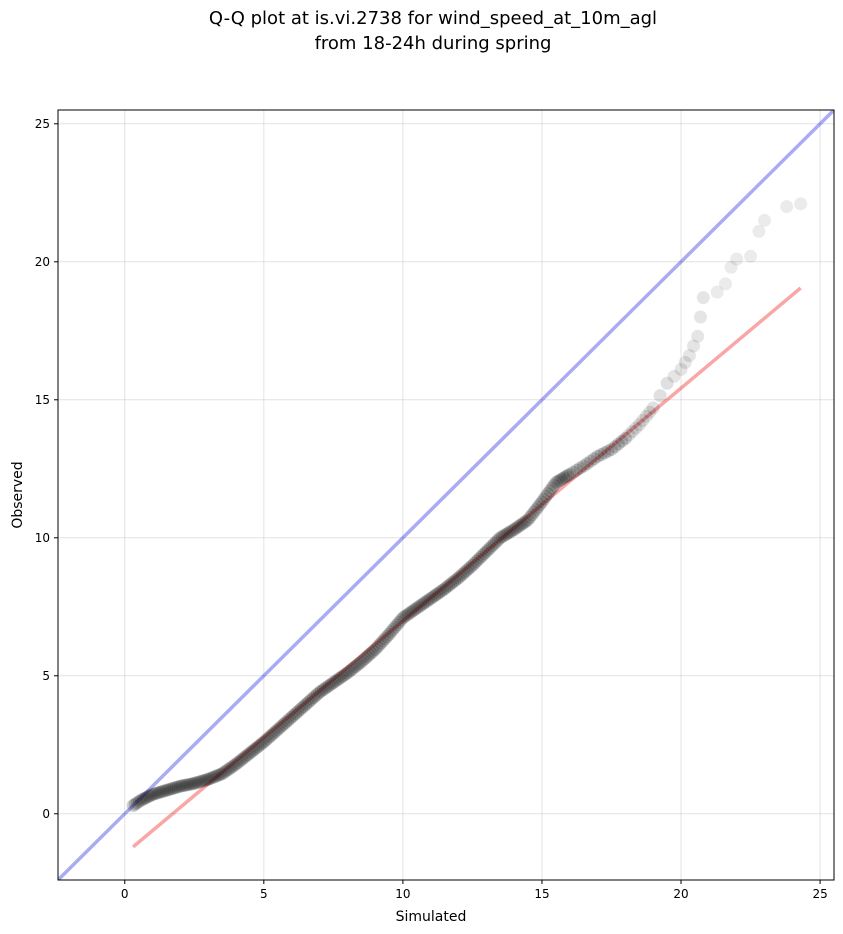 The height and width of the screenshot is (934, 843). What do you see at coordinates (433, 43) in the screenshot?
I see `chart-title-line-2: from 18-24h during spring` at bounding box center [433, 43].